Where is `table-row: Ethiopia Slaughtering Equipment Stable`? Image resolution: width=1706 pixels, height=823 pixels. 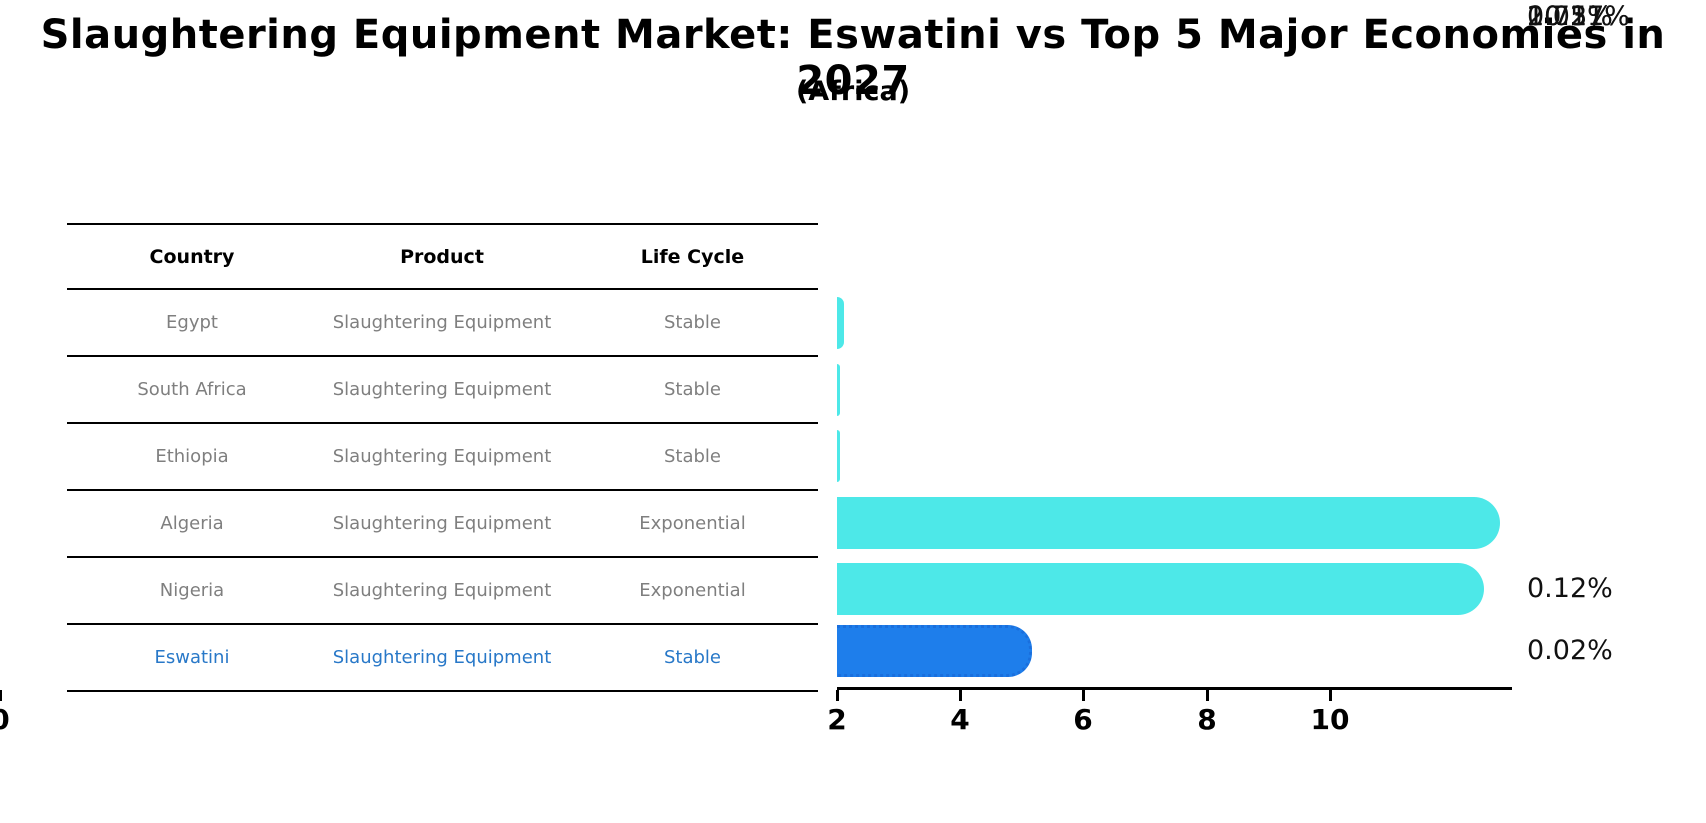
table-row: Ethiopia Slaughtering Equipment Stable is located at coordinates (442, 457).